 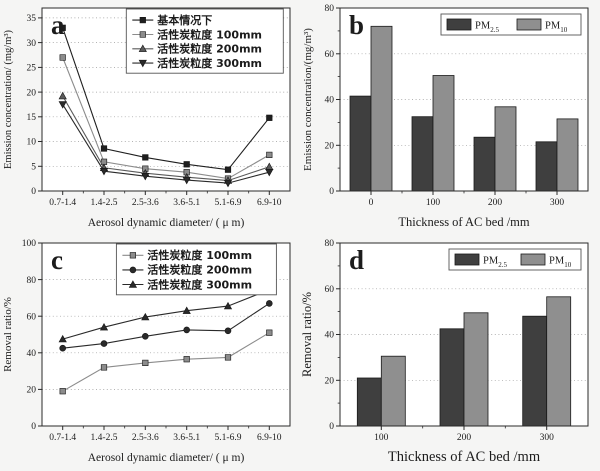 What do you see at coordinates (467, 199) in the screenshot?
I see `x-axis: 0 100 200 300` at bounding box center [467, 199].